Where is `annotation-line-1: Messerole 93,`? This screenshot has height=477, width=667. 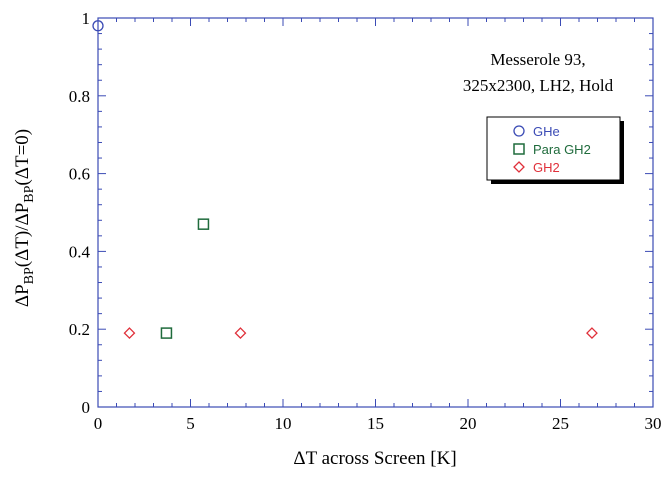 annotation-line-1: Messerole 93, is located at coordinates (537, 59).